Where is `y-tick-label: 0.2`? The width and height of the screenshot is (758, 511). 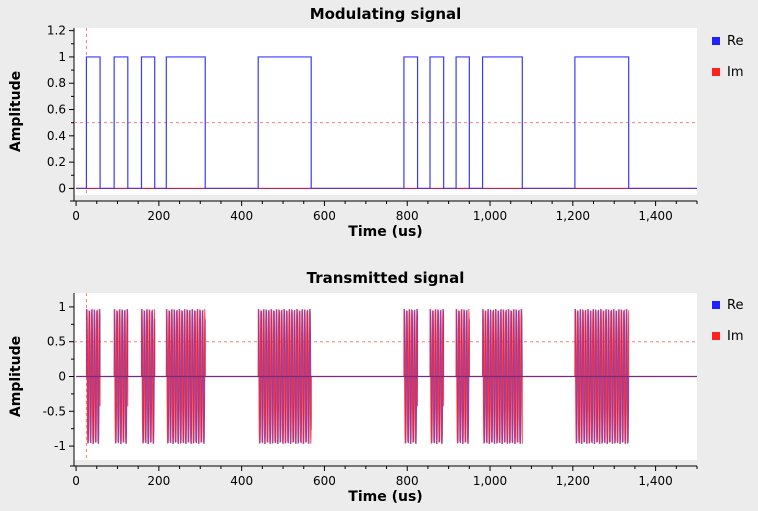 y-tick-label: 0.2 is located at coordinates (56, 162).